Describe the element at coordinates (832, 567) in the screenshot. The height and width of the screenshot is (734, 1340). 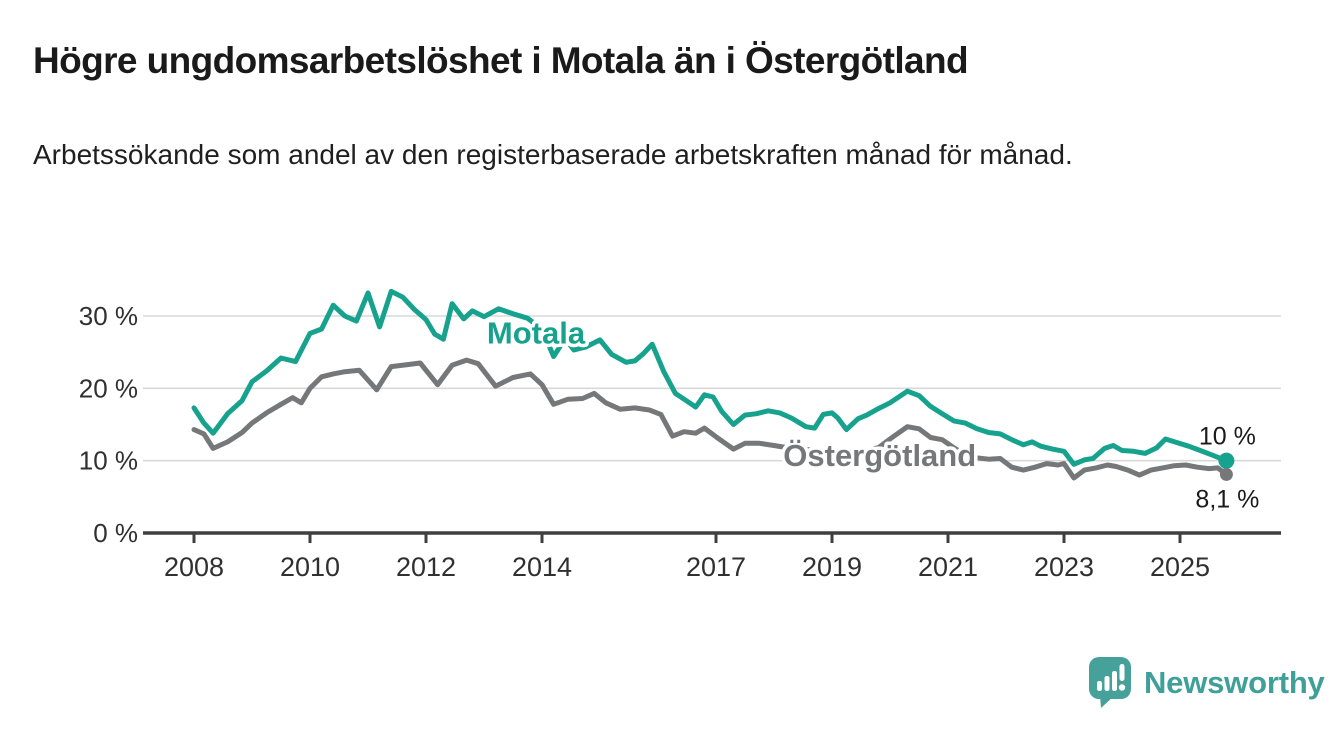
I see `x-tick-label: 2019` at that location.